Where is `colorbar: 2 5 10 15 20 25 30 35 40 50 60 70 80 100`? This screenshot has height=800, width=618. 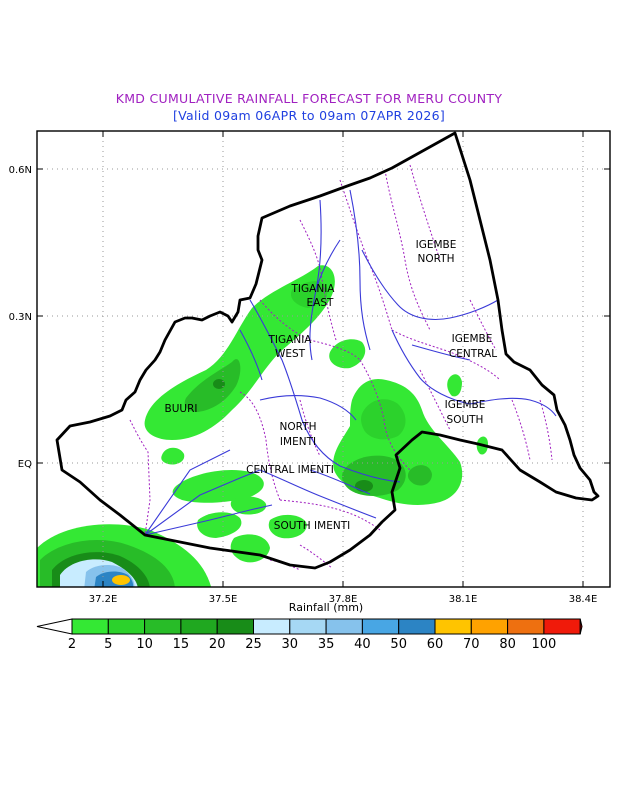
colorbar: 2 5 10 15 20 25 30 35 40 50 60 70 80 100 is located at coordinates (309, 635).